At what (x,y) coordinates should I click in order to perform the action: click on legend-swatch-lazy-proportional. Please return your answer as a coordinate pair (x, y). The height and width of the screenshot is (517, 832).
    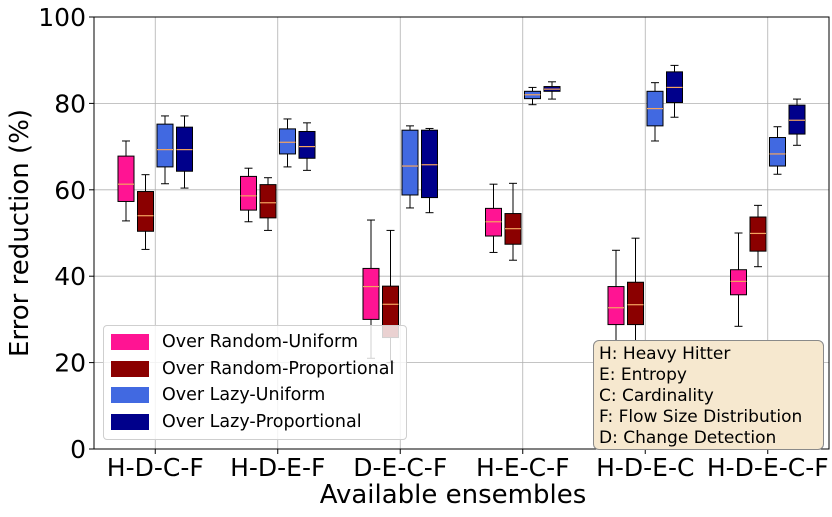
    Looking at the image, I should click on (130, 421).